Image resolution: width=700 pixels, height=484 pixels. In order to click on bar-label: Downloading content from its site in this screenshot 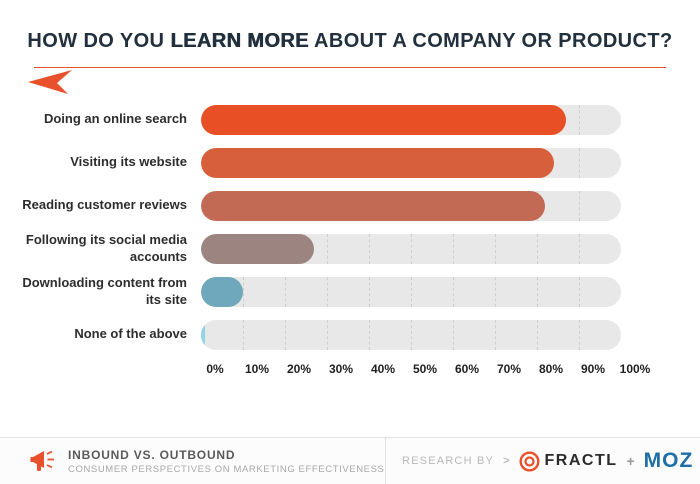, I will do `click(104, 291)`.